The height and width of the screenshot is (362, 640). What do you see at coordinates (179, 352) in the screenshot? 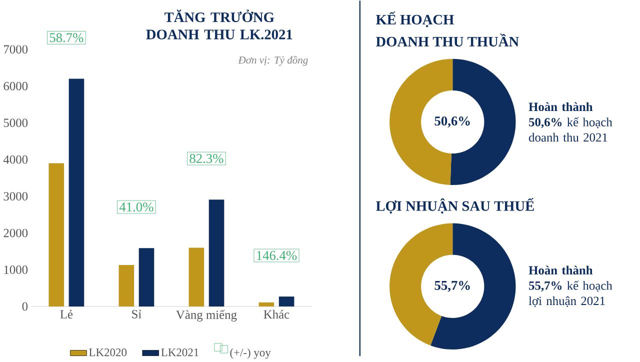
I see `legend-label: LK2021` at bounding box center [179, 352].